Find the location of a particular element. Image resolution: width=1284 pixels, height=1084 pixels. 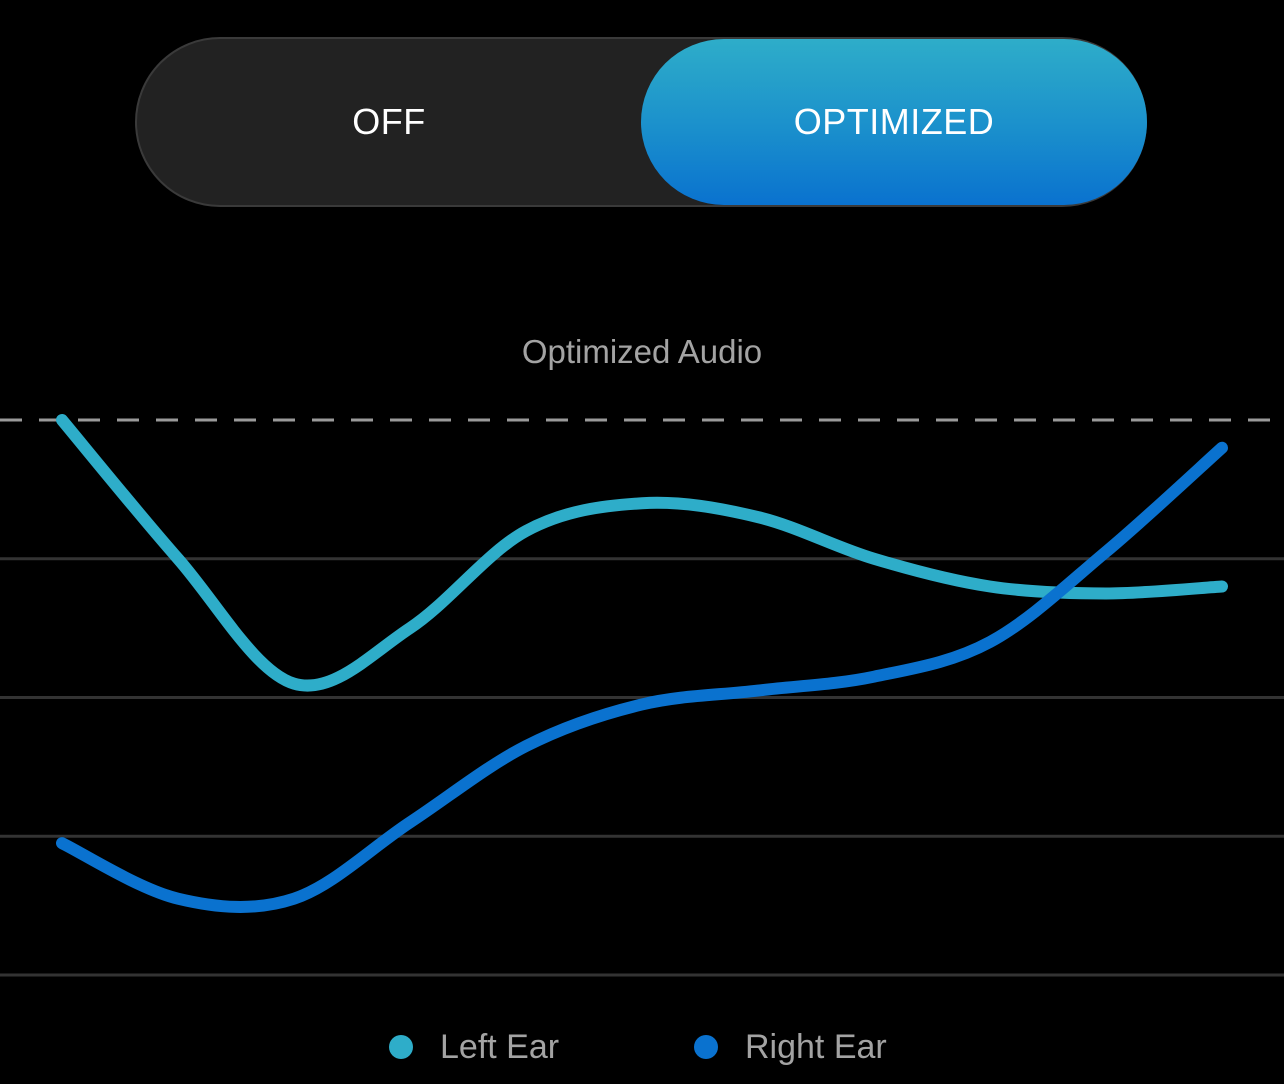

legend-label-right-ear: Right Ear is located at coordinates (816, 1046).